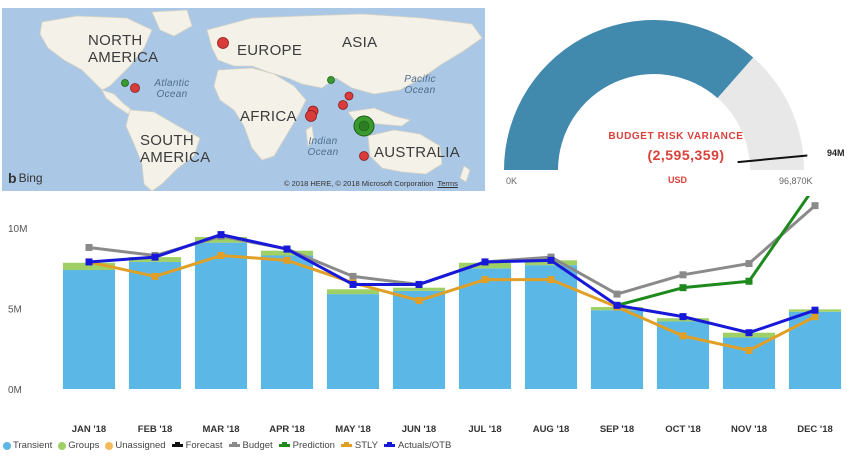  I want to click on y-tick-label: 5M, so click(15, 310).